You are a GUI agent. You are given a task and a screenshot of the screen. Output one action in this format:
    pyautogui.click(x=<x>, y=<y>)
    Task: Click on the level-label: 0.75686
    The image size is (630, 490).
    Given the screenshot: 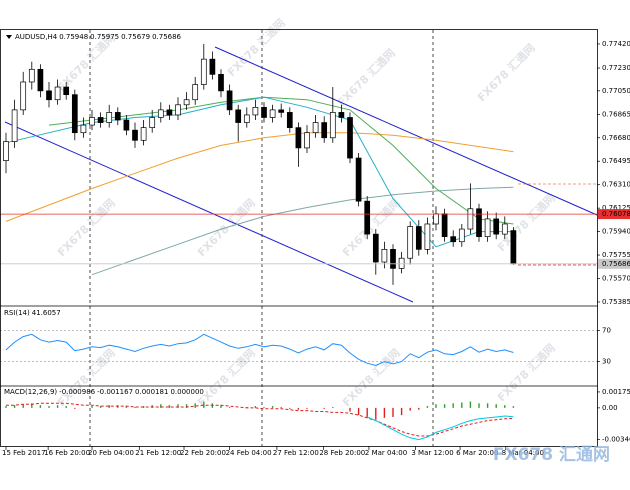 What is the action you would take?
    pyautogui.click(x=616, y=264)
    